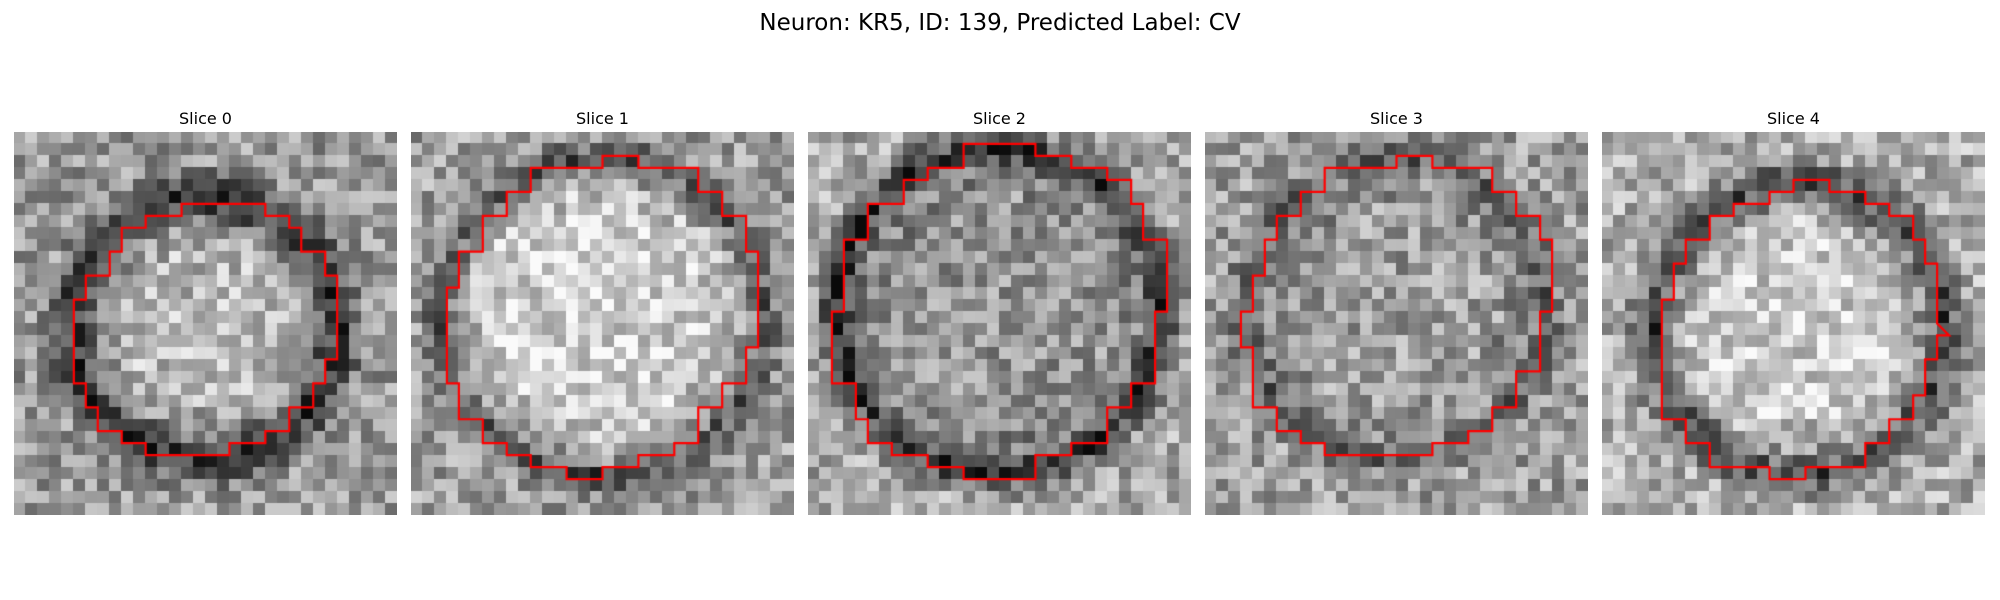 Image resolution: width=2000 pixels, height=600 pixels. I want to click on slice-panel-2: Slice 2, so click(999, 311).